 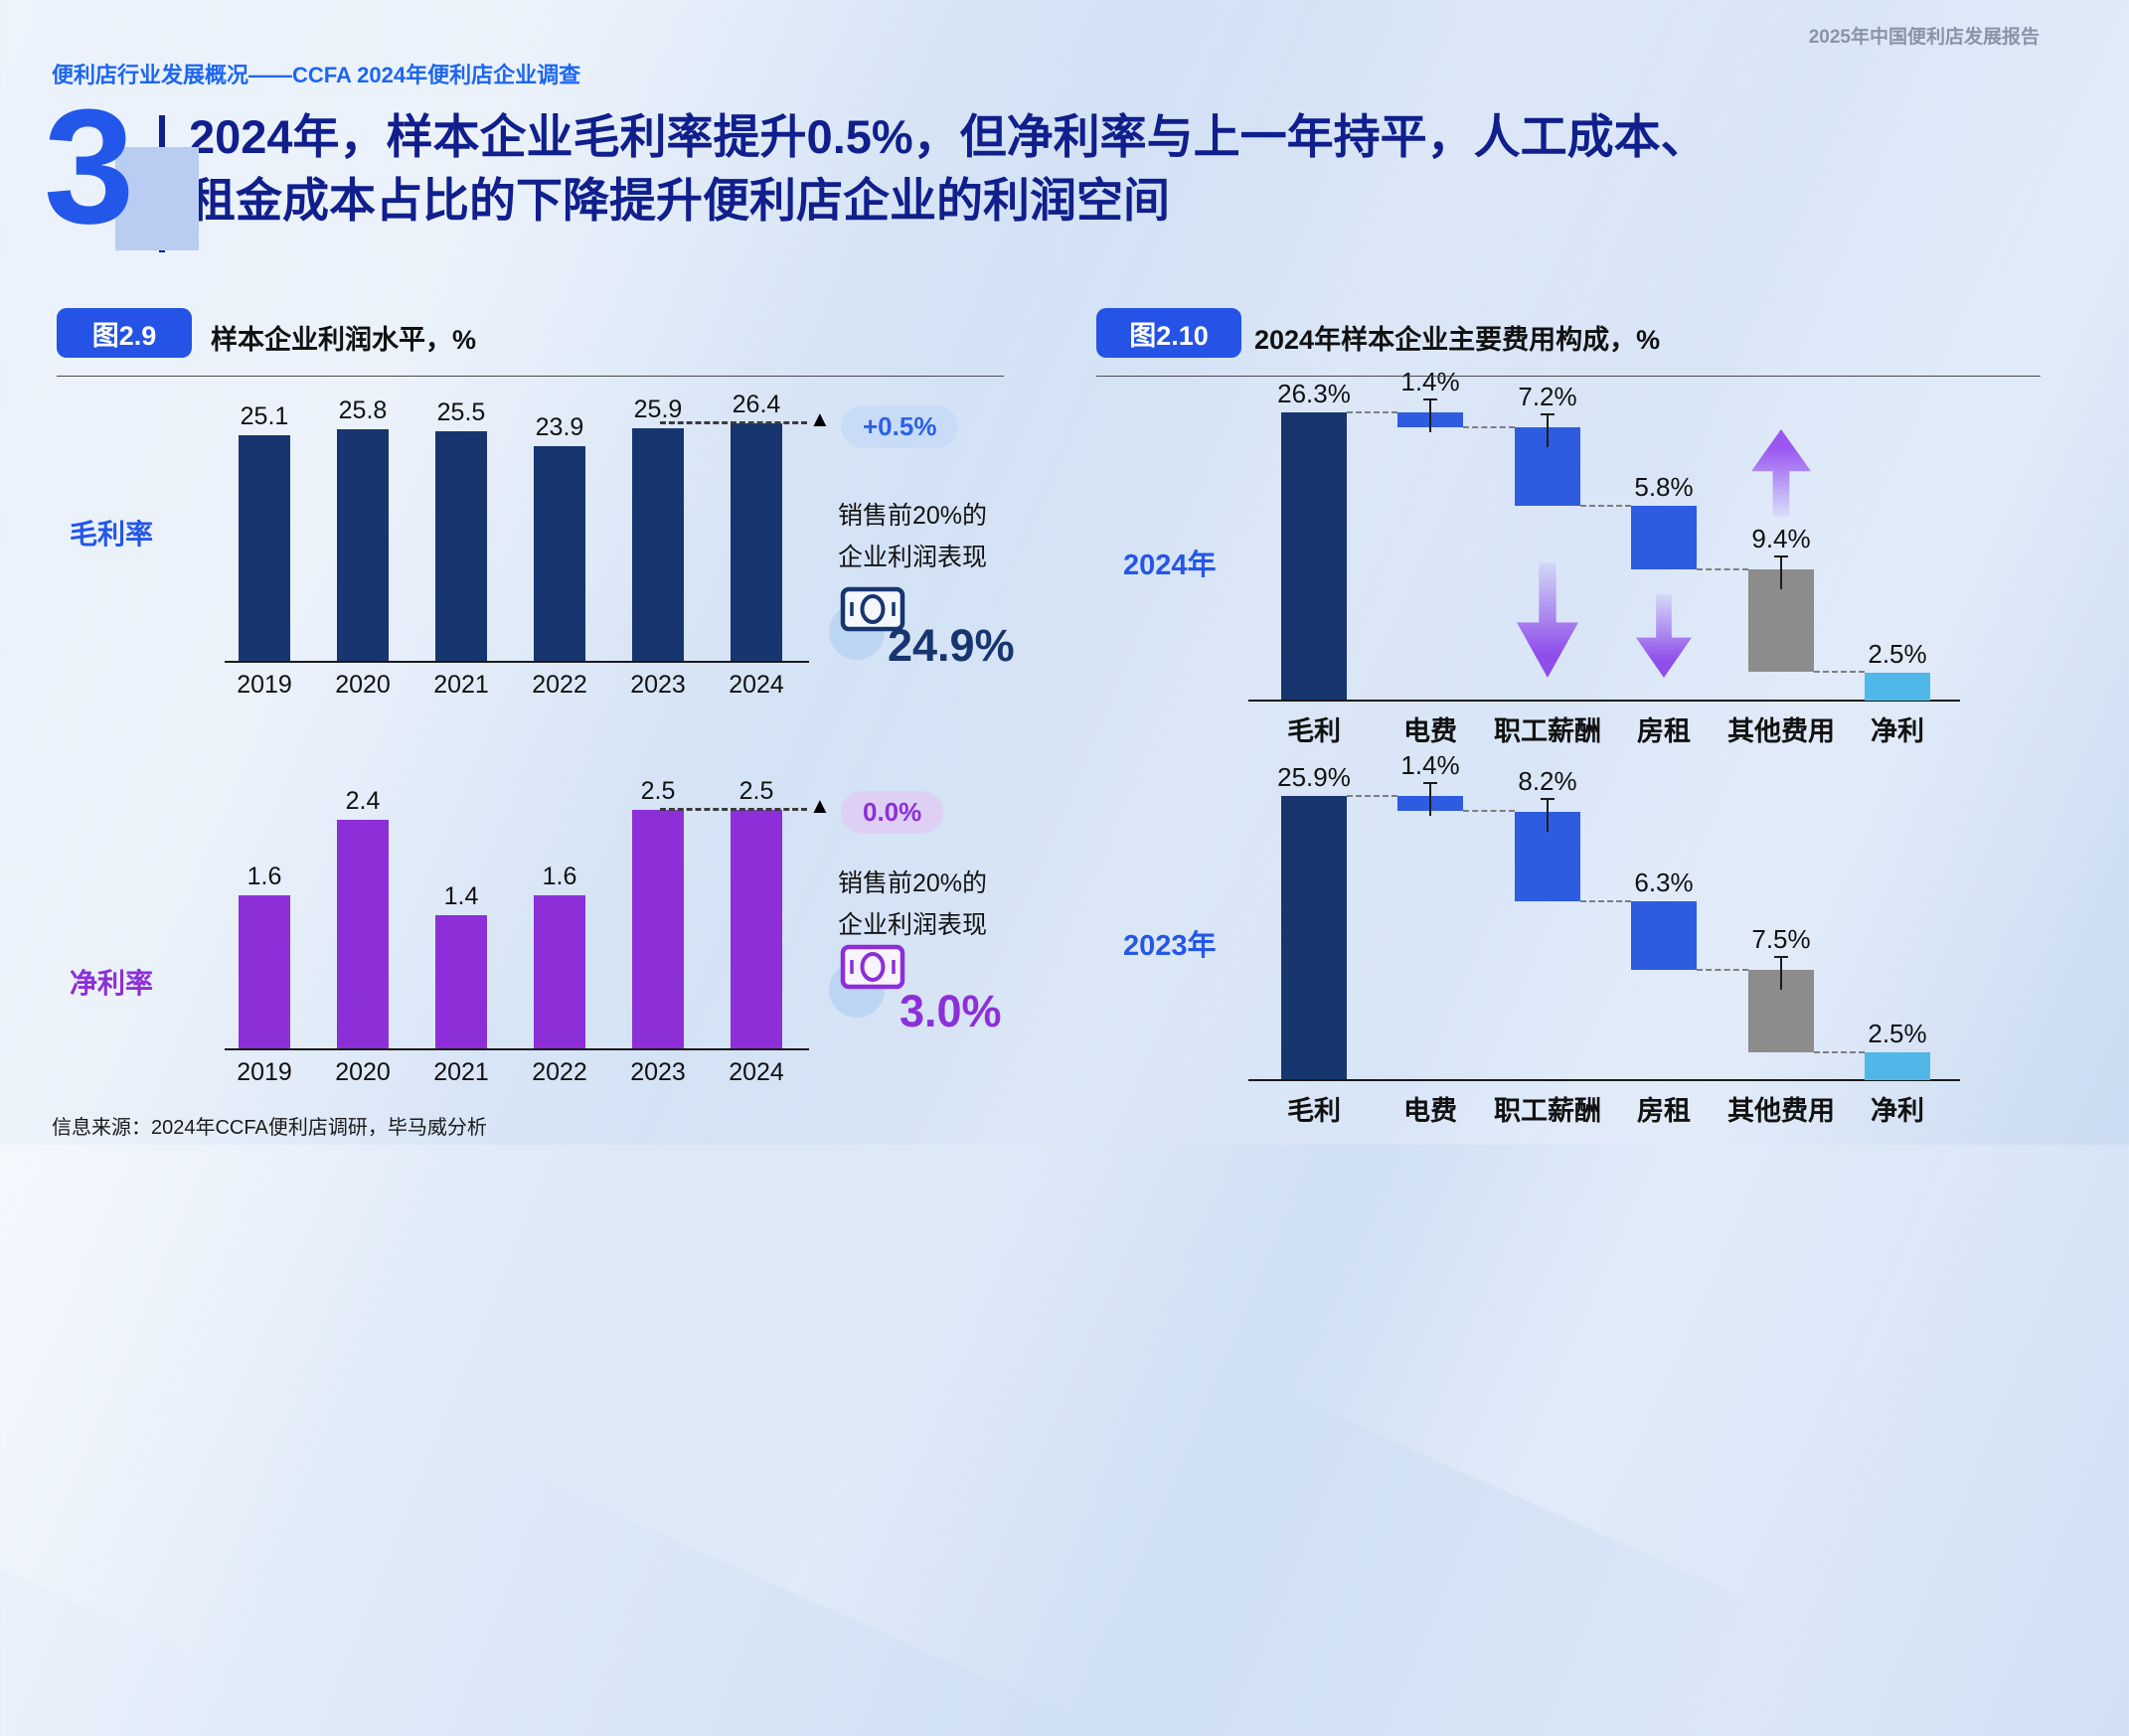 What do you see at coordinates (733, 422) in the screenshot?
I see `gross-delta-dashed-line` at bounding box center [733, 422].